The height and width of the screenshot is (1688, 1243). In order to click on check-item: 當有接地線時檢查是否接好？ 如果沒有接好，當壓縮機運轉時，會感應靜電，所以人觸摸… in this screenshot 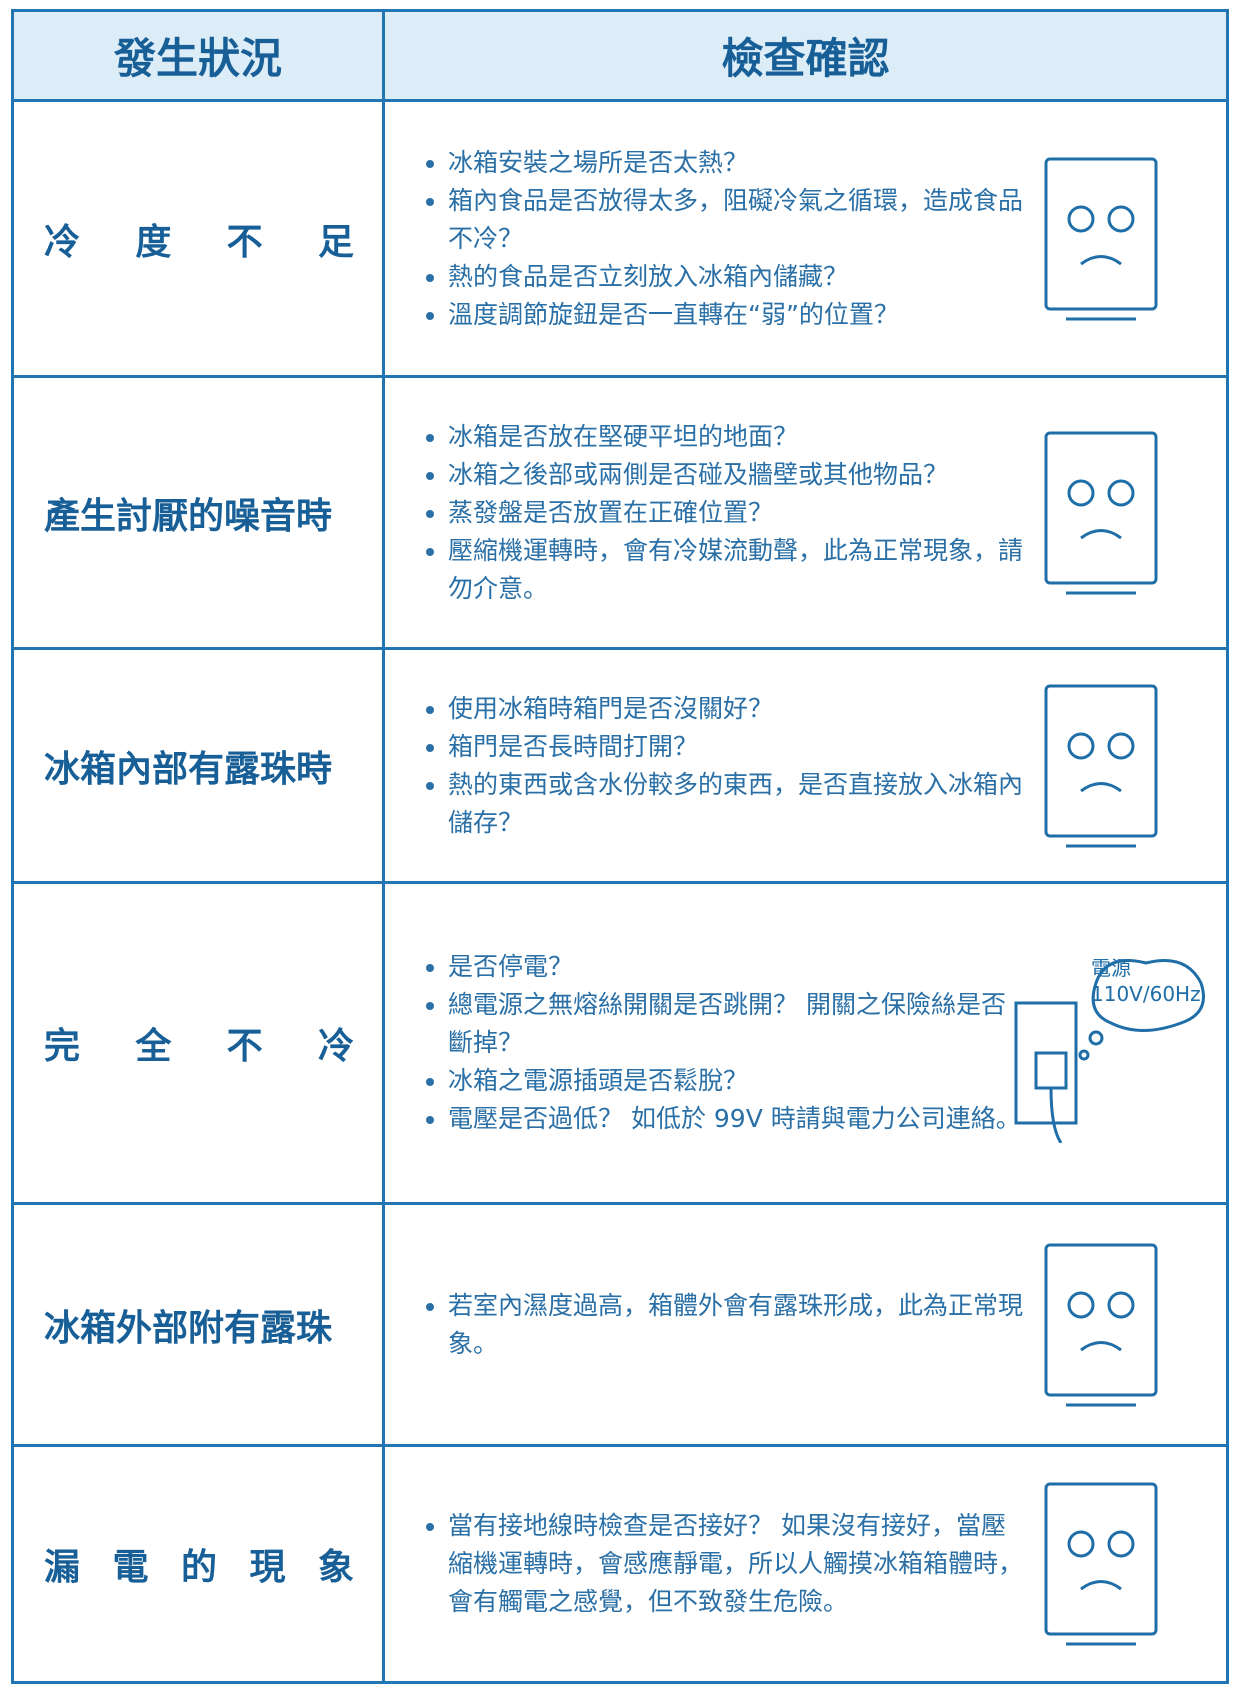, I will do `click(738, 1564)`.